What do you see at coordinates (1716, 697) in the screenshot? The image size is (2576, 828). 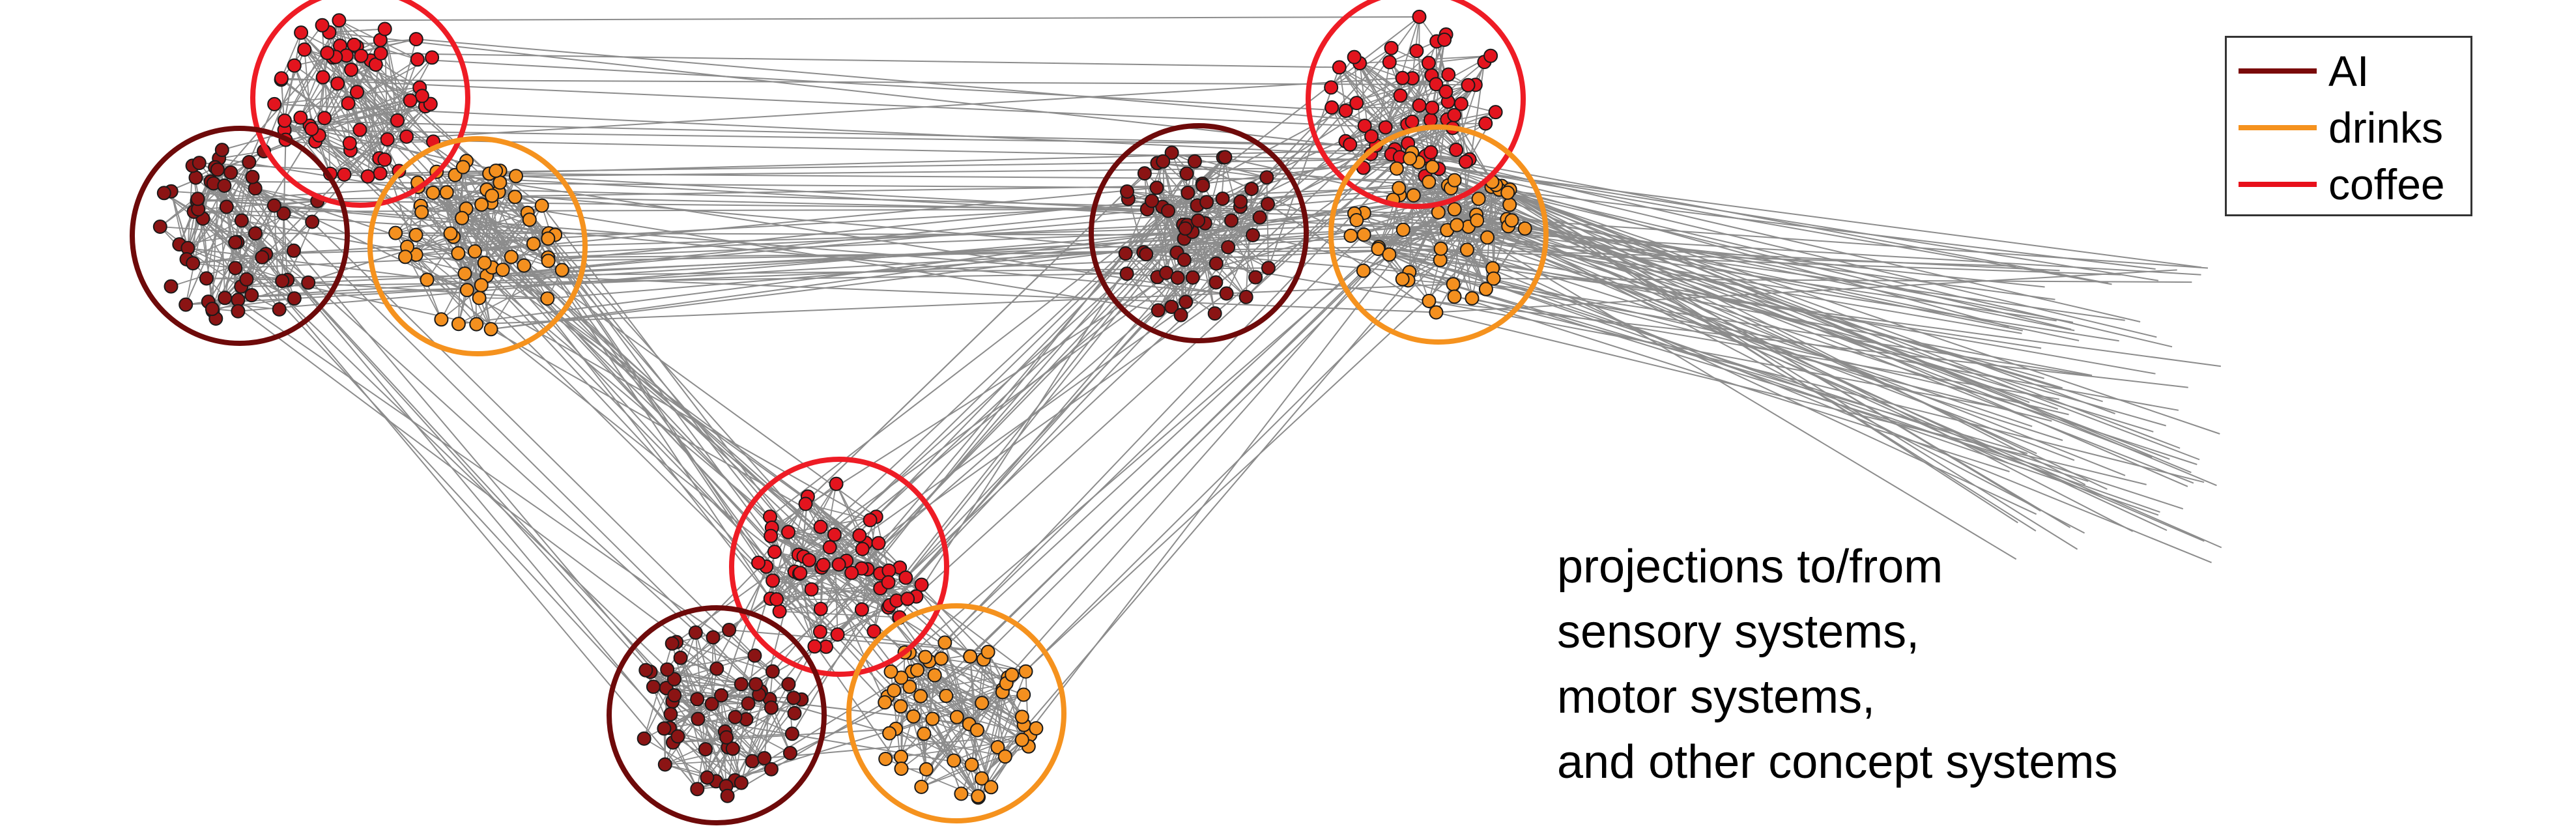 I see `caption-line-3: motor systems,` at bounding box center [1716, 697].